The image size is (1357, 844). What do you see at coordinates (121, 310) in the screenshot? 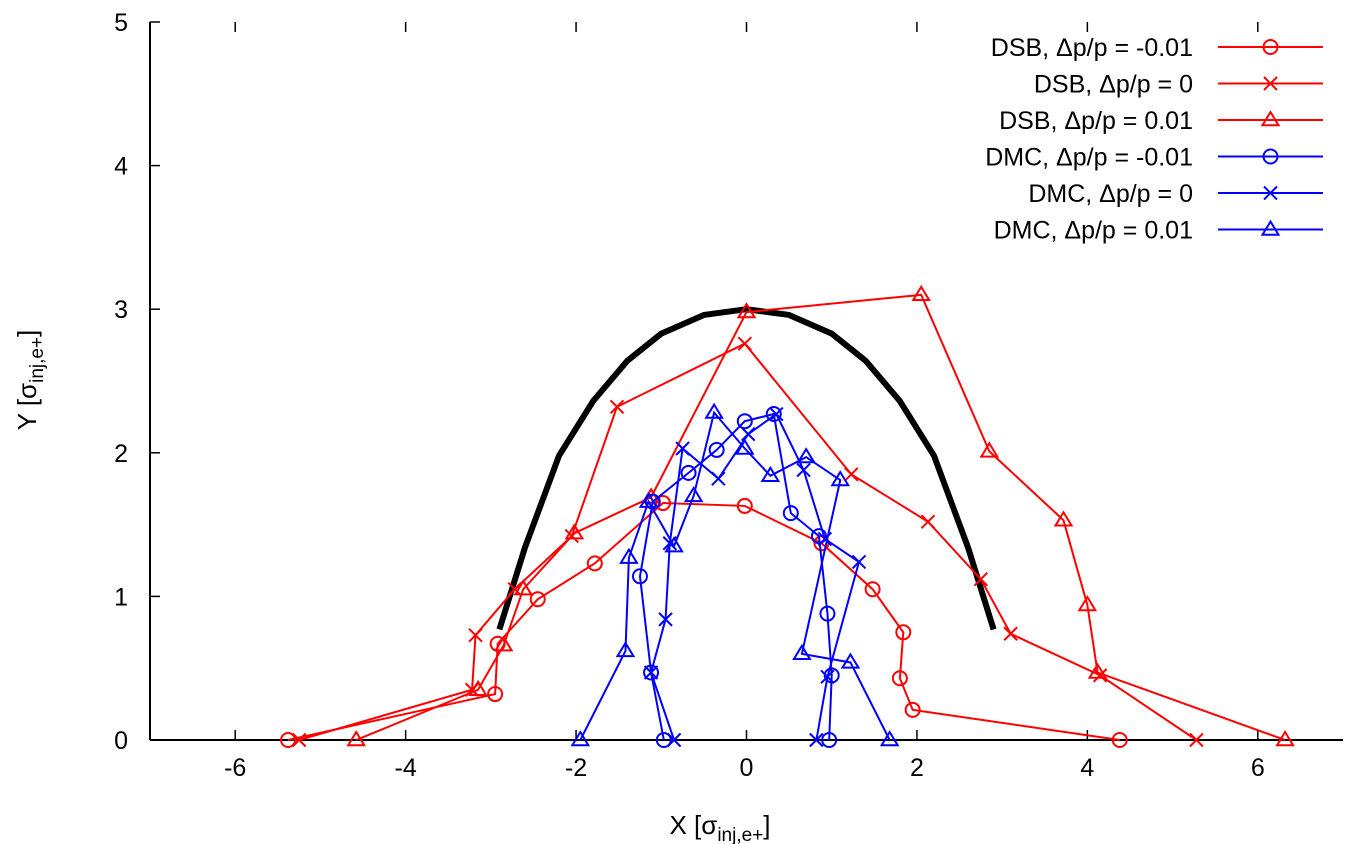
I see `y-tick-label: 3` at bounding box center [121, 310].